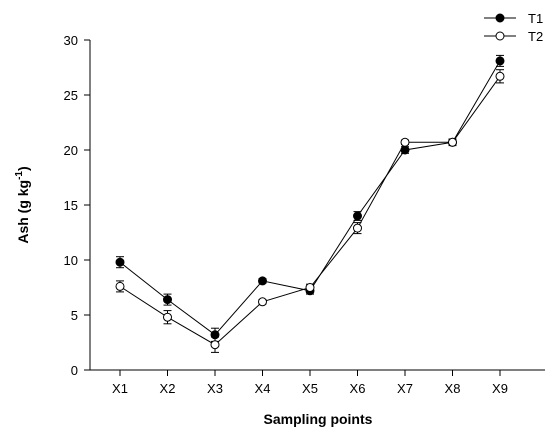 This screenshot has height=437, width=558. I want to click on x-axis-title: Sampling points, so click(318, 419).